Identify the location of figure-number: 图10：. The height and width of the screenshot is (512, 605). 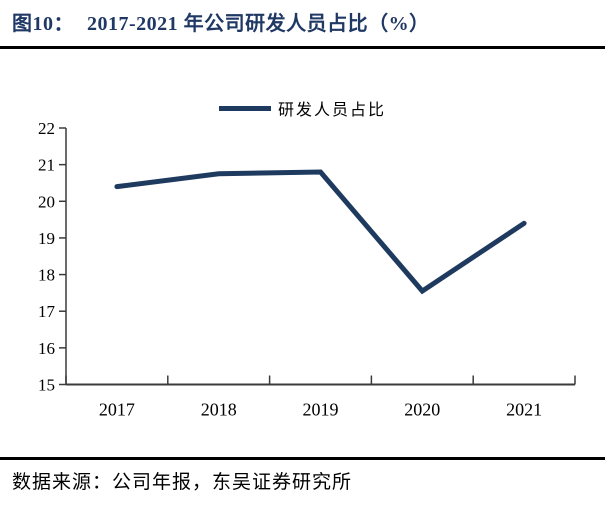
(43, 24).